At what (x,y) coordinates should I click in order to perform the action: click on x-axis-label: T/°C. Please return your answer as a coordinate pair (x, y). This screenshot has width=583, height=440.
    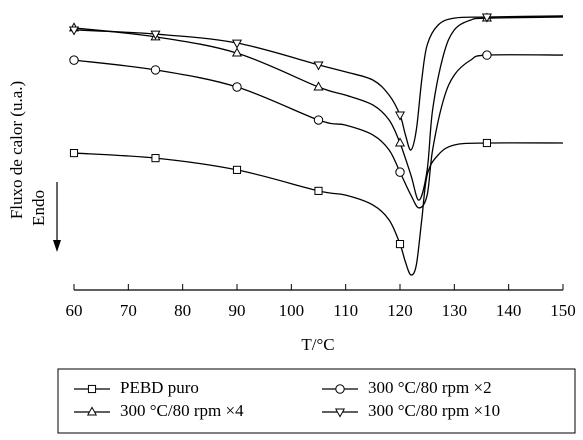
    Looking at the image, I should click on (317, 344).